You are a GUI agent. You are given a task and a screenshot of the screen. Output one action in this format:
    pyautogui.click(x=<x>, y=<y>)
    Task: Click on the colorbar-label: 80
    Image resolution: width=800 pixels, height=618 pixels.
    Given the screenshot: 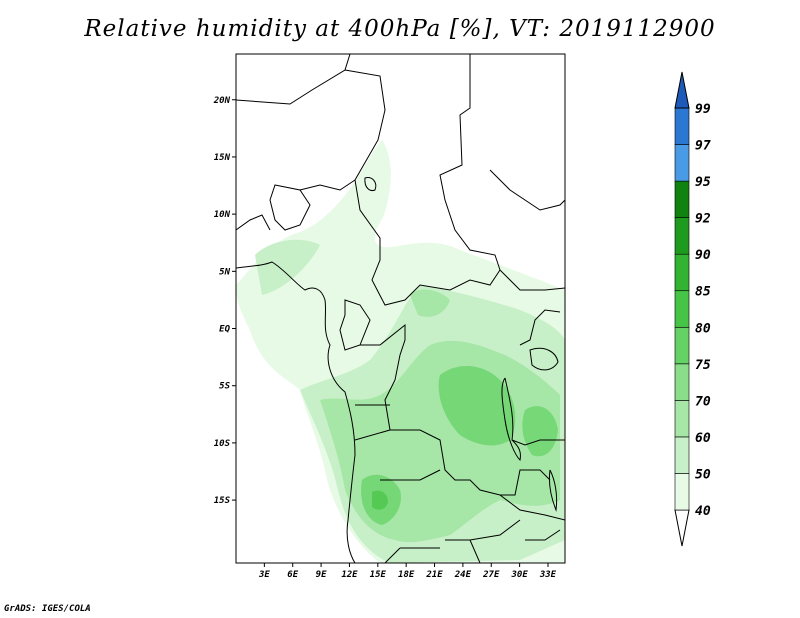 What is the action you would take?
    pyautogui.click(x=703, y=328)
    